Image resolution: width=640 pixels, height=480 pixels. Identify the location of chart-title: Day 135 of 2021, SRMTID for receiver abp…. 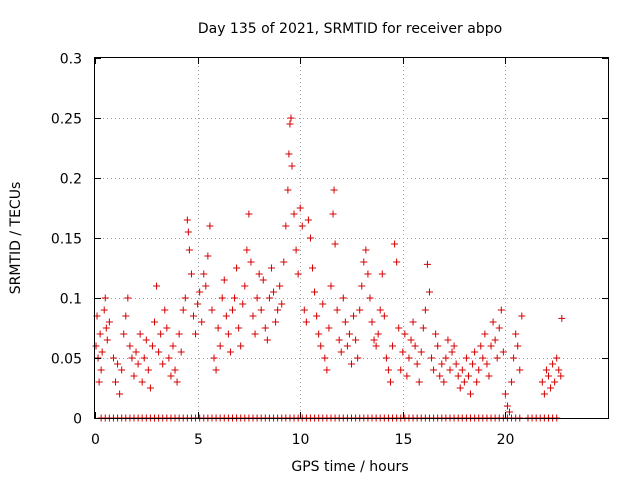
(350, 29).